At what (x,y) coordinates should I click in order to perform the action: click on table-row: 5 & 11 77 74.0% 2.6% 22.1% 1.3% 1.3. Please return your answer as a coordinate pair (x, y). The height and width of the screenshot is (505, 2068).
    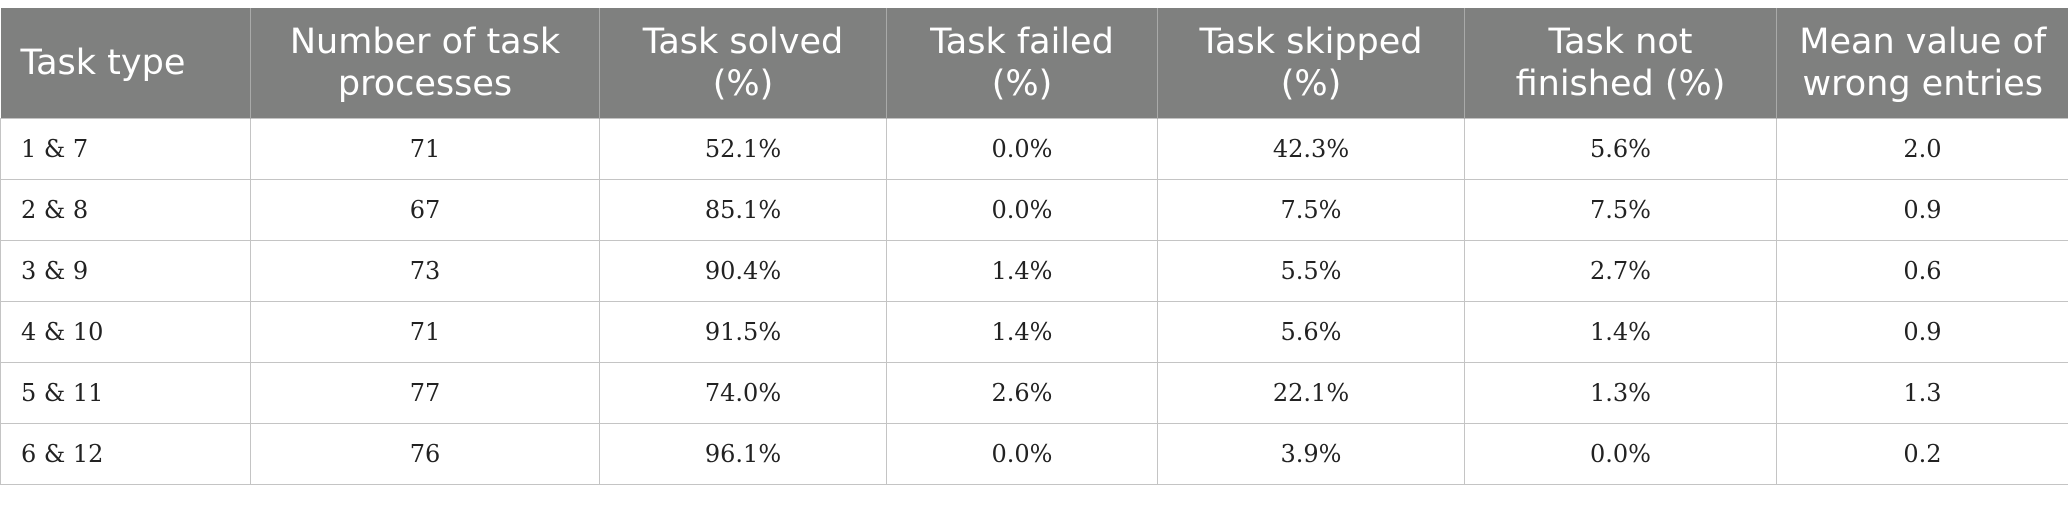
    Looking at the image, I should click on (1034, 393).